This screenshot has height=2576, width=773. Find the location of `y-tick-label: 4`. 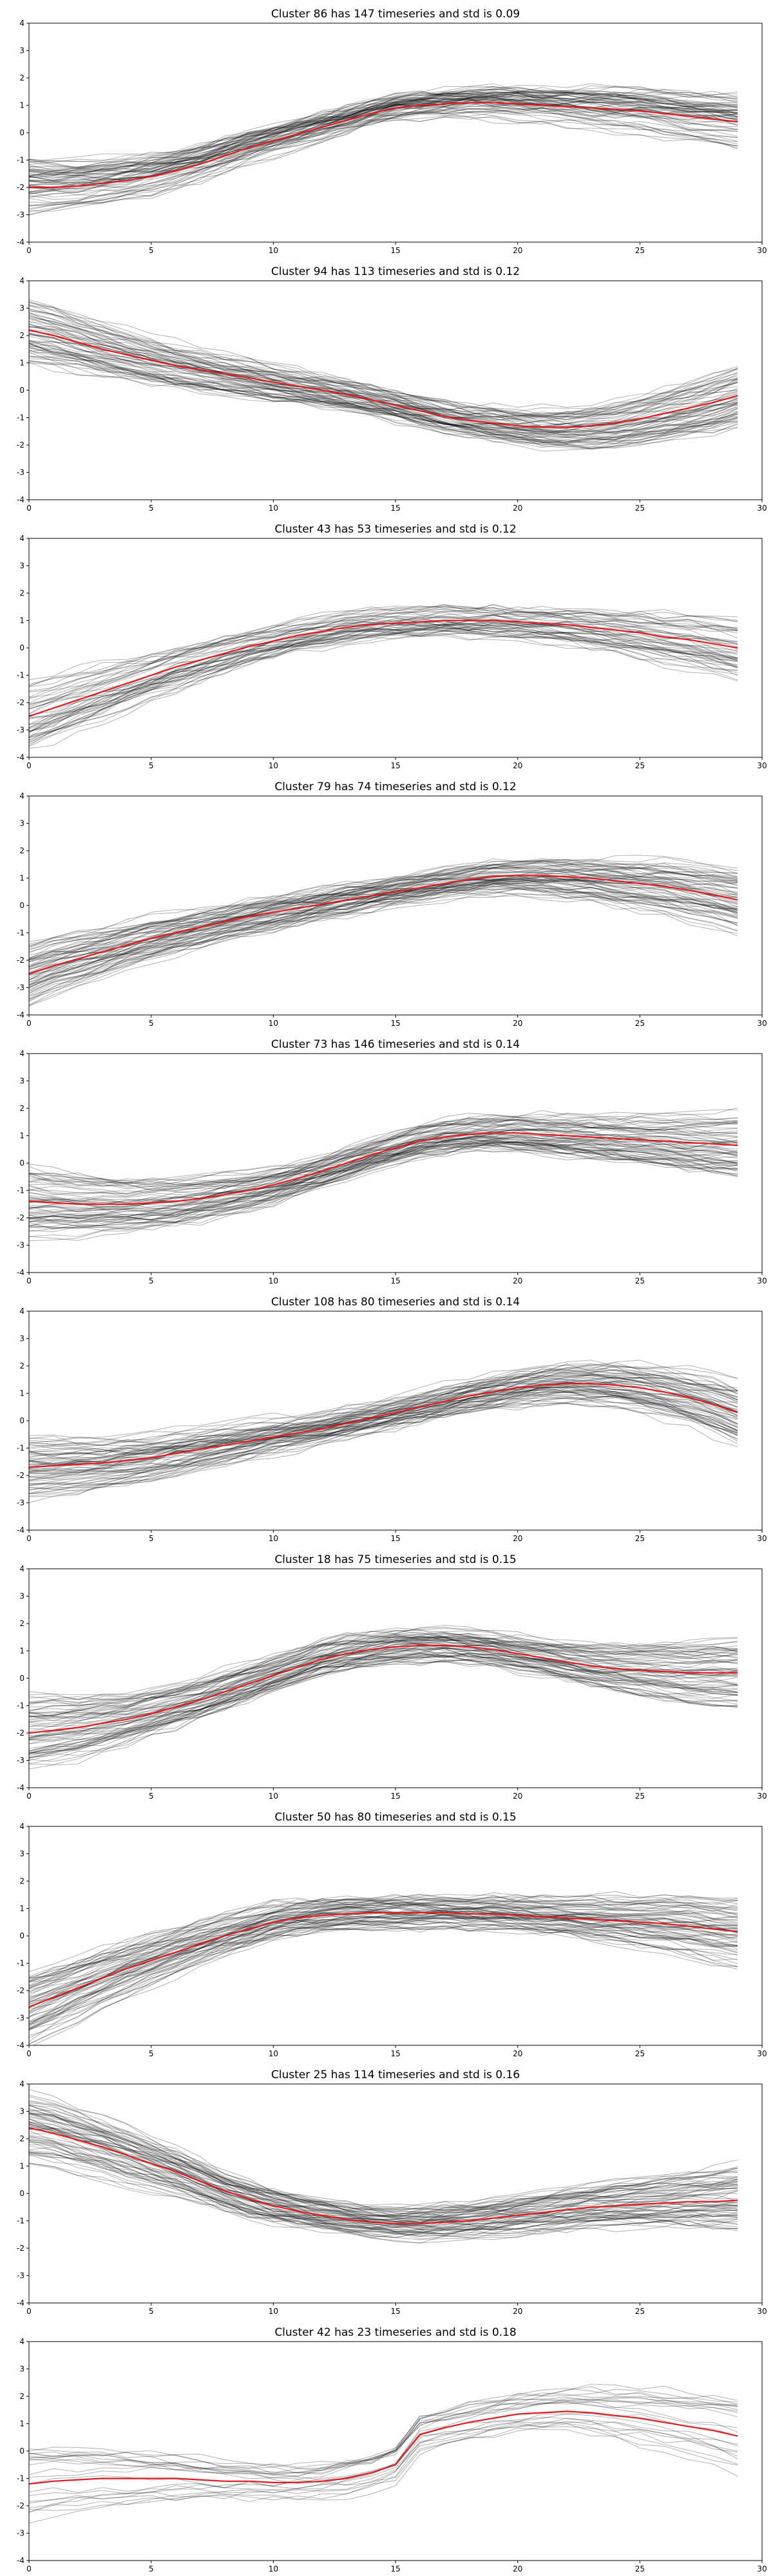

y-tick-label: 4 is located at coordinates (22, 24).